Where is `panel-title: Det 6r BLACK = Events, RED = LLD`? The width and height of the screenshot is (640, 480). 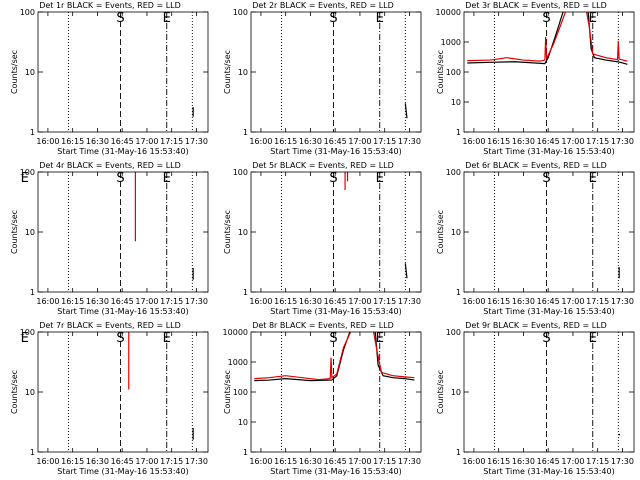 panel-title: Det 6r BLACK = Events, RED = LLD is located at coordinates (536, 165).